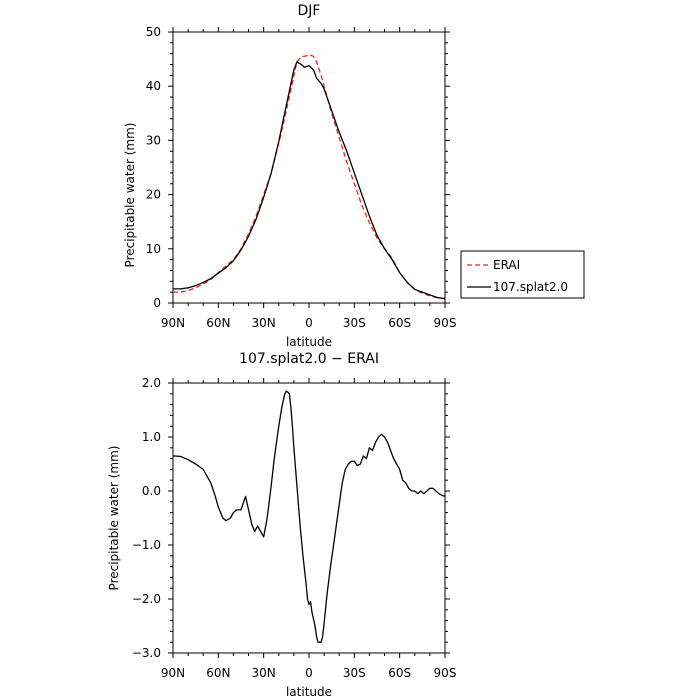  What do you see at coordinates (530, 287) in the screenshot?
I see `legend-label-model: 107.splat2.0` at bounding box center [530, 287].